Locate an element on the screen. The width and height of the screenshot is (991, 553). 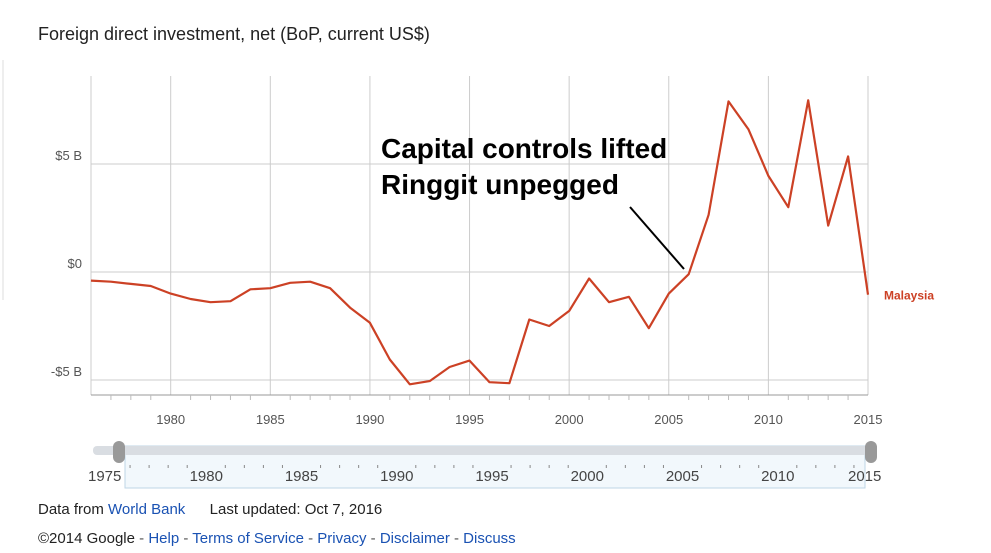
slider-end-label: 2015 is located at coordinates (864, 476).